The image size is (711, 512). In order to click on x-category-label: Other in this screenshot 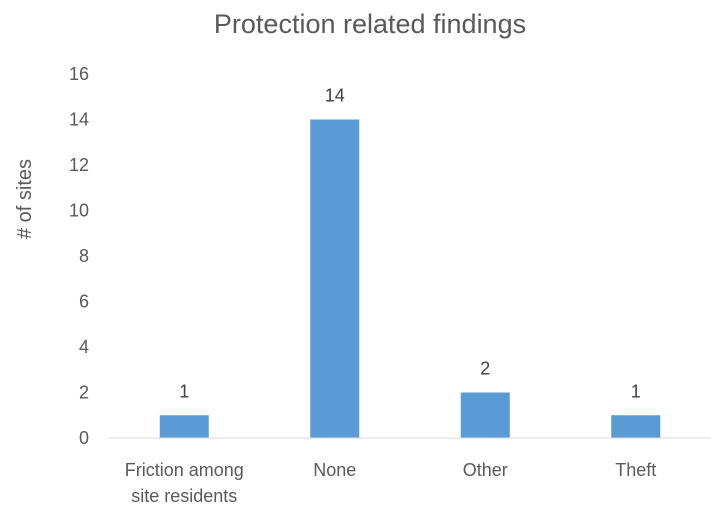, I will do `click(485, 470)`.